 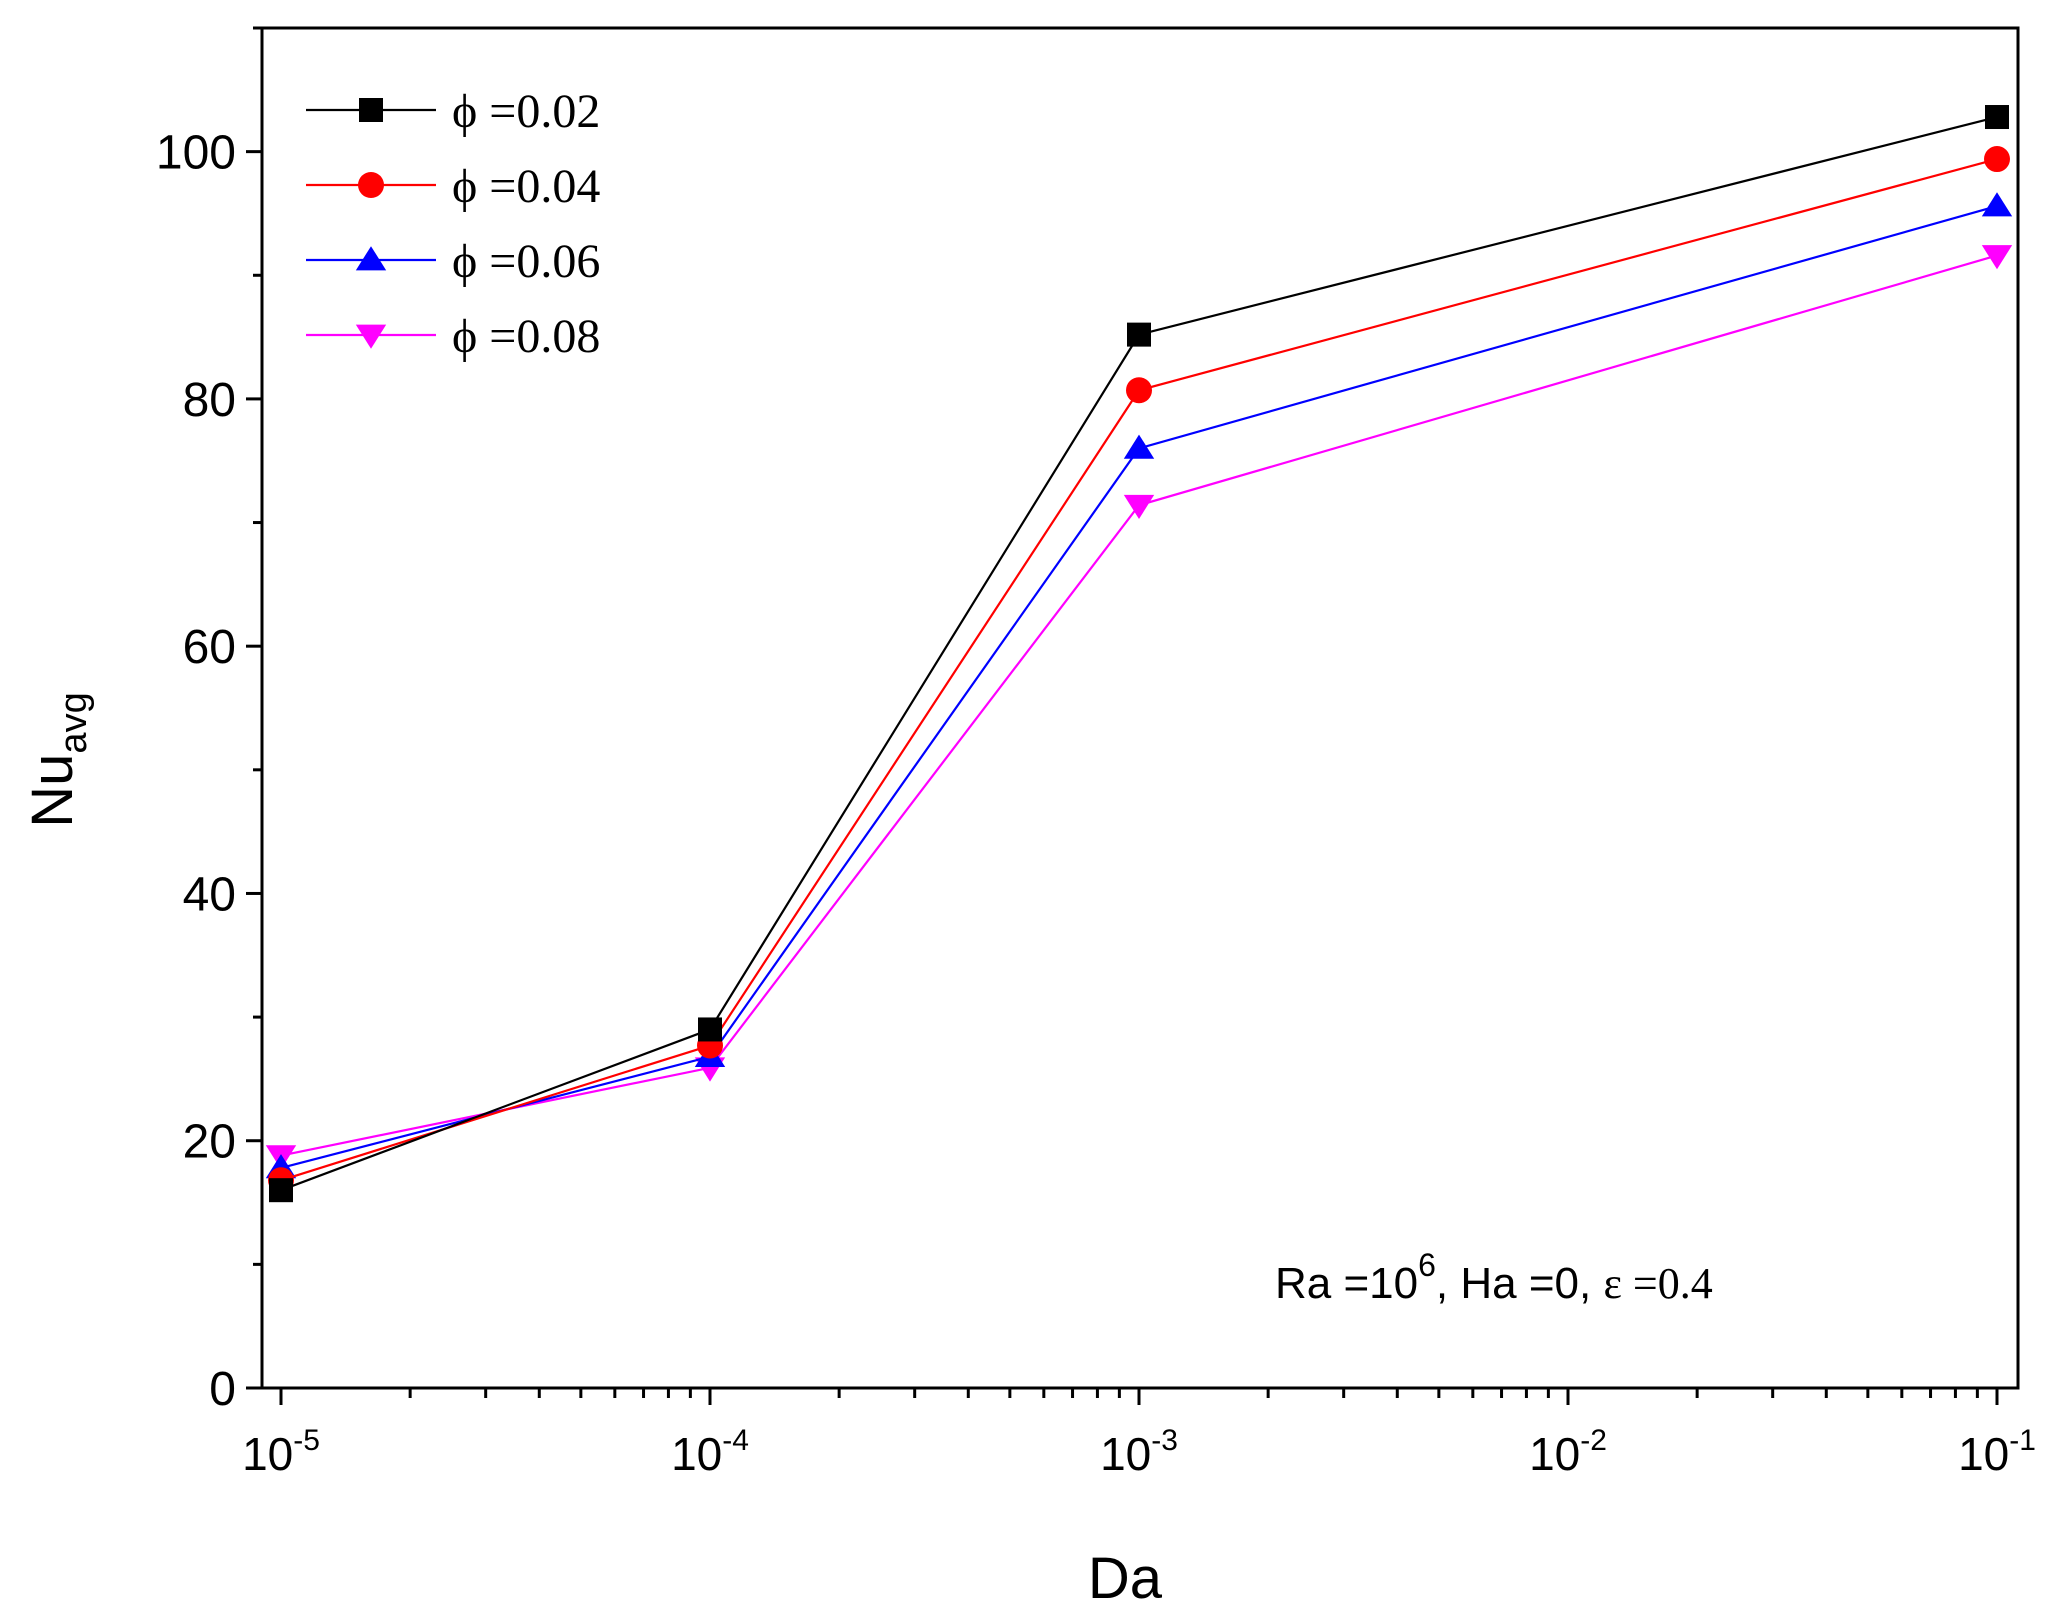 What do you see at coordinates (209, 1142) in the screenshot?
I see `y-tick-label: 20` at bounding box center [209, 1142].